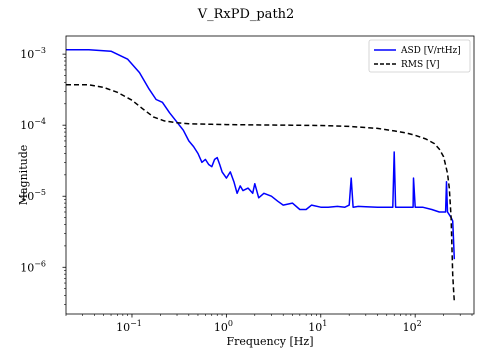 The image size is (486, 358). I want to click on x-tick-label: 10², so click(412, 326).